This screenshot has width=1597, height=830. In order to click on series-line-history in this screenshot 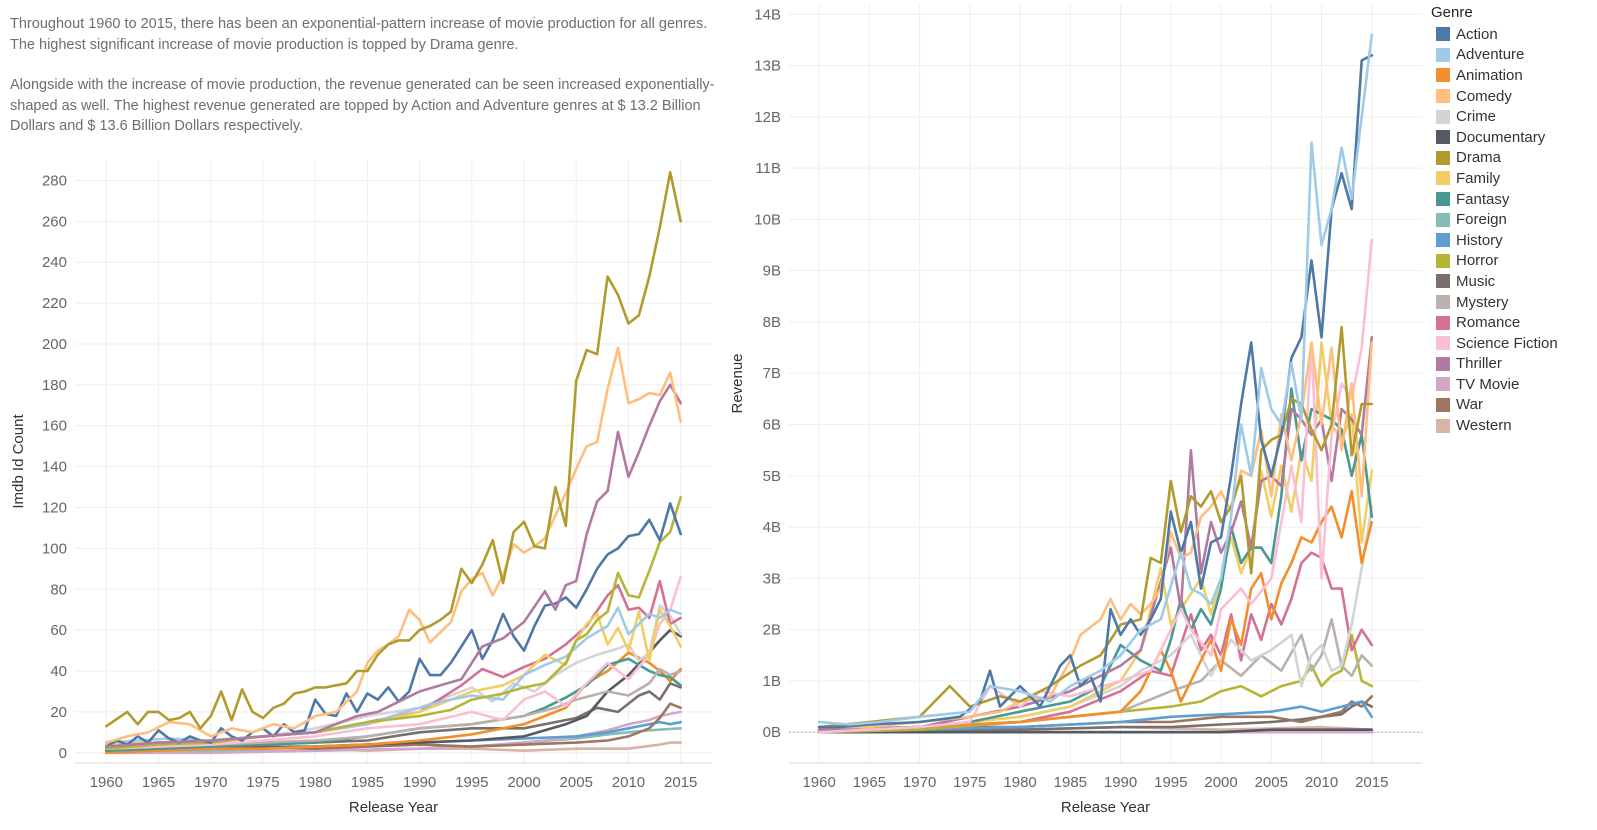, I will do `click(1095, 715)`.